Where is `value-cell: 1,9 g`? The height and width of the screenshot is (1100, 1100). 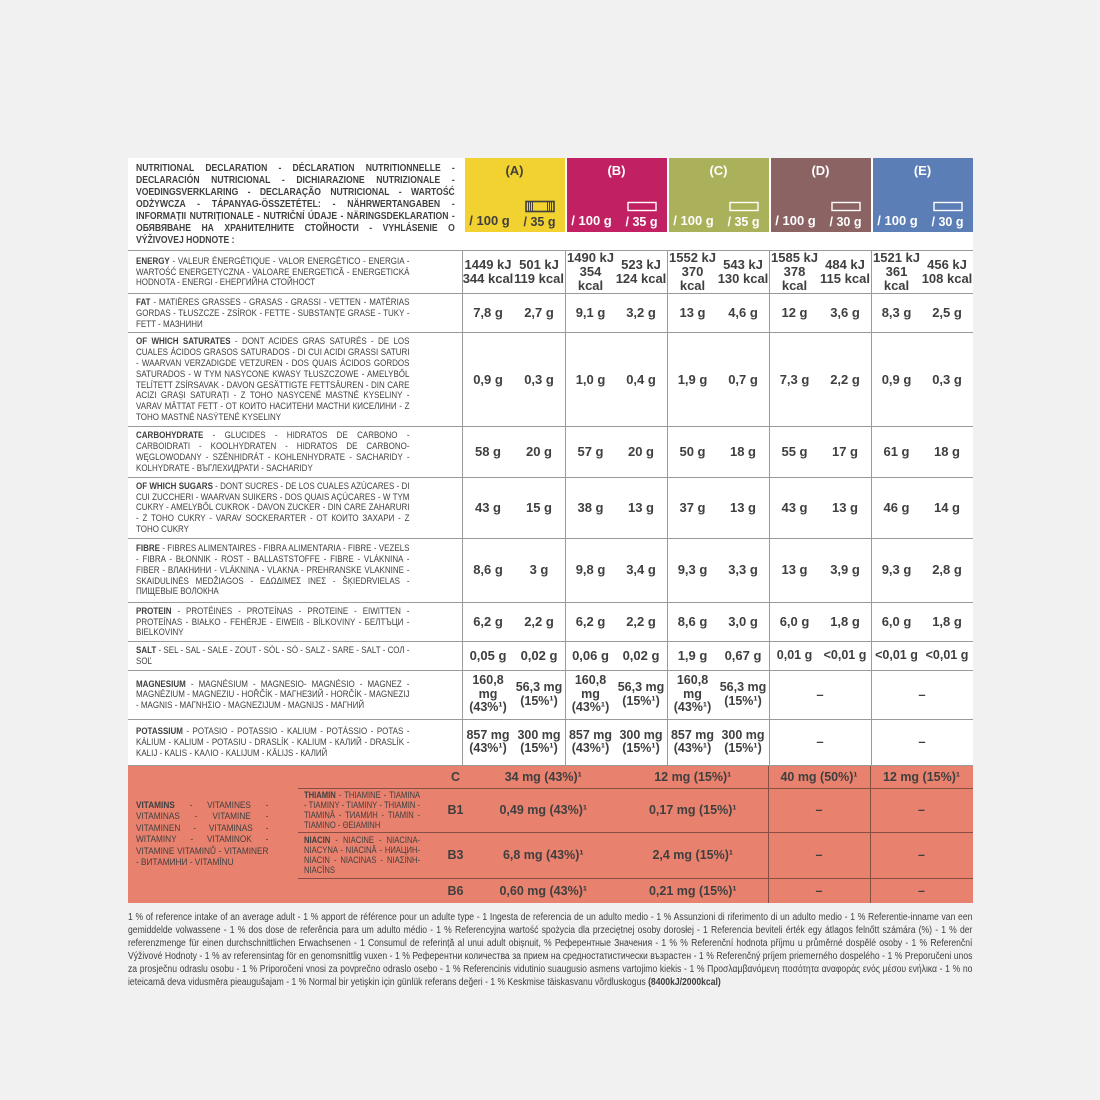
value-cell: 1,9 g is located at coordinates (692, 379).